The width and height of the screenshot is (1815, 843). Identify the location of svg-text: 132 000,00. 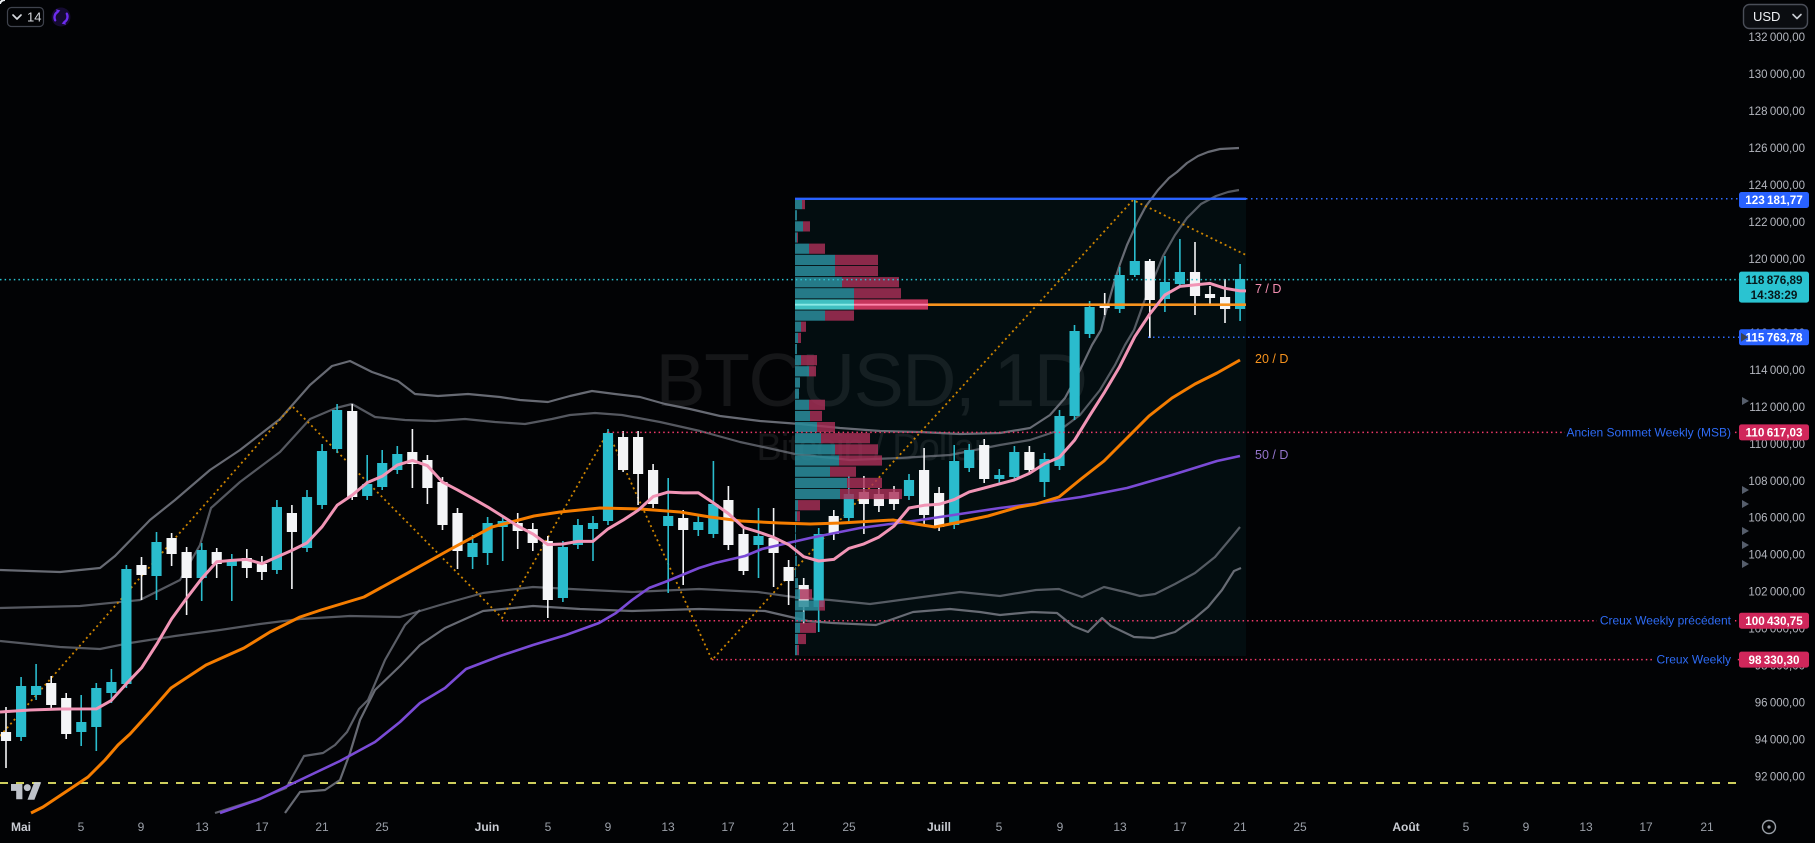
(1776, 38).